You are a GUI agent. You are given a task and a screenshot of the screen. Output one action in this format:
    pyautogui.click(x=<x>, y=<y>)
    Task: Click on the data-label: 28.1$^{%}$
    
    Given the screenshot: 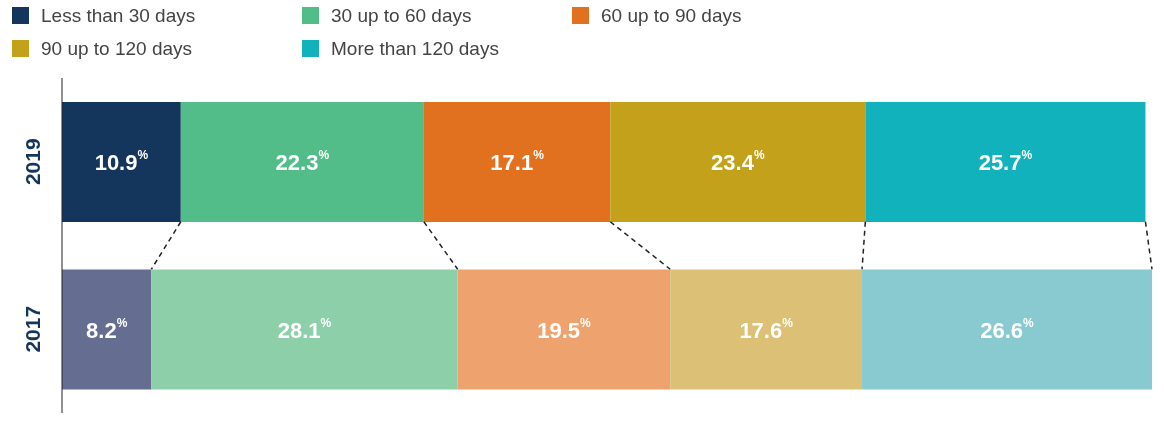 What is the action you would take?
    pyautogui.click(x=304, y=328)
    